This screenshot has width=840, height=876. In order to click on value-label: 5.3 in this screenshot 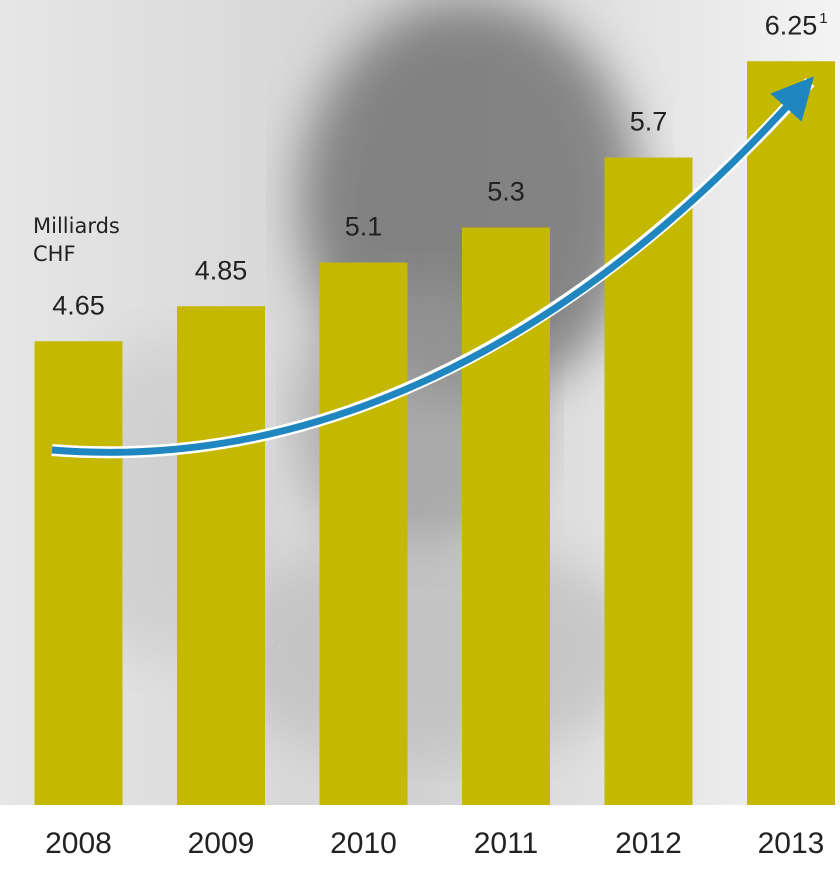, I will do `click(506, 192)`.